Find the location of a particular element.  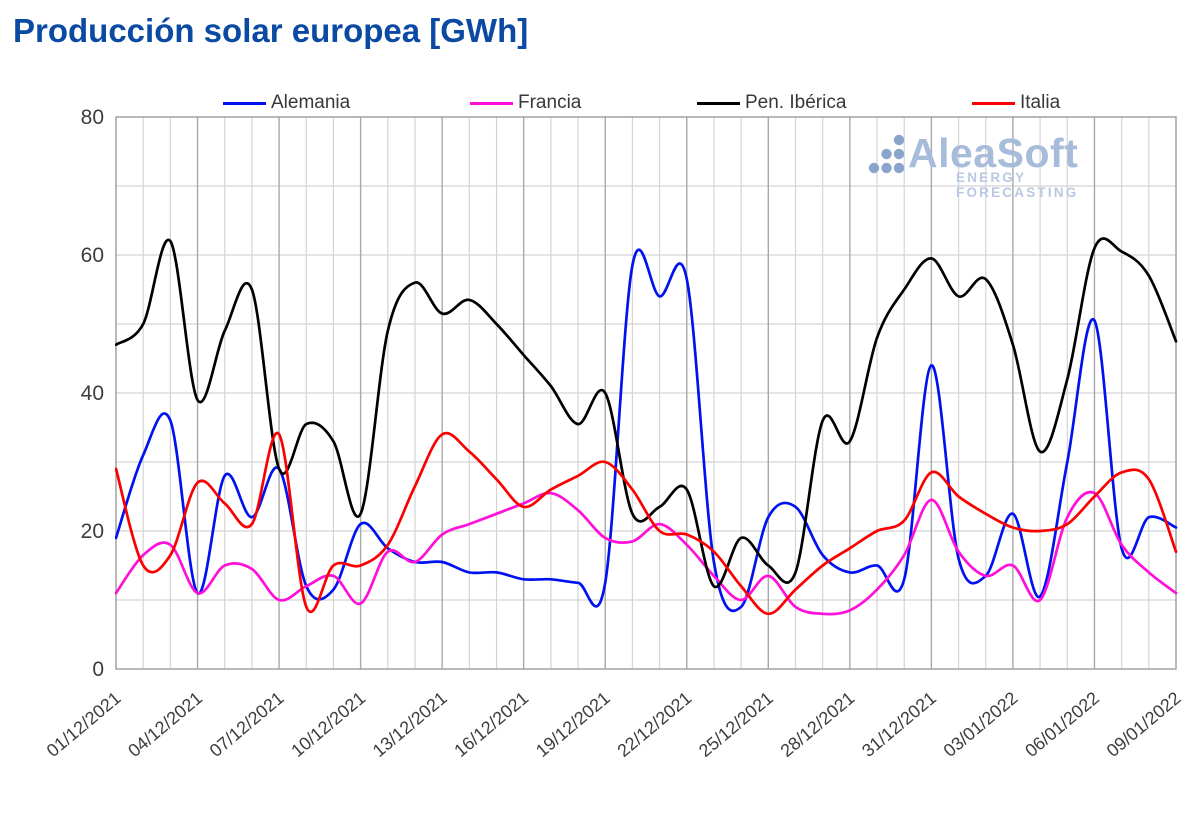

svg-text: 04/12/2021 is located at coordinates (165, 724).